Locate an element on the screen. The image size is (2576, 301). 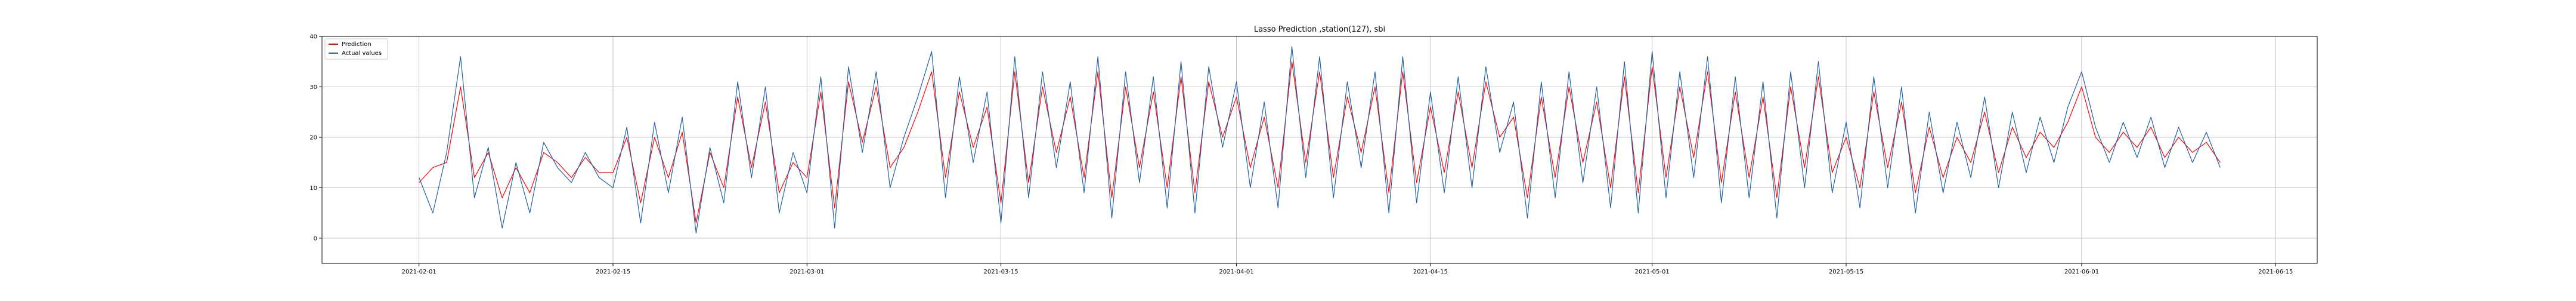
x-tick-label: 2021-06-15 is located at coordinates (2276, 272).